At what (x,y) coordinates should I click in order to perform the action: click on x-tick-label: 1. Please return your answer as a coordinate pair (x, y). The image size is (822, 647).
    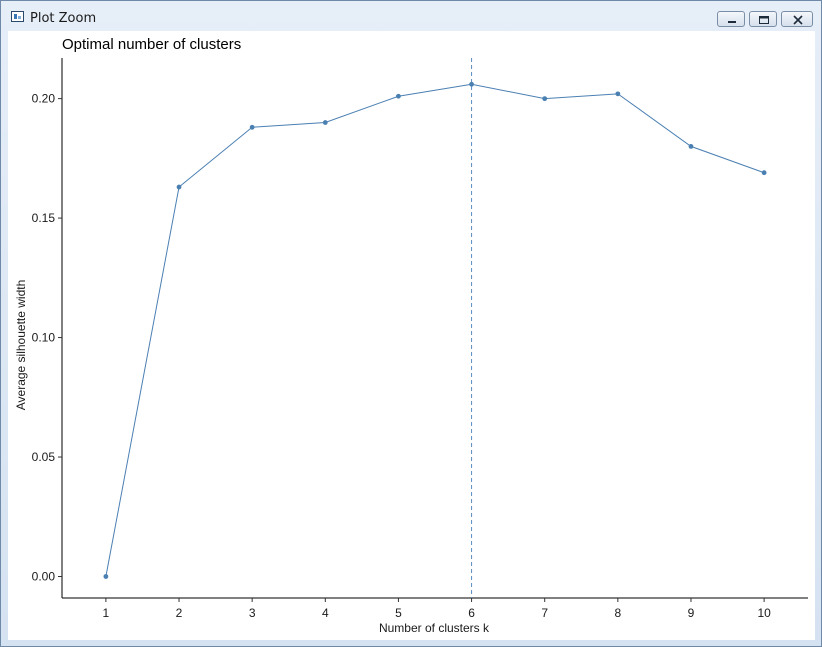
    Looking at the image, I should click on (106, 613).